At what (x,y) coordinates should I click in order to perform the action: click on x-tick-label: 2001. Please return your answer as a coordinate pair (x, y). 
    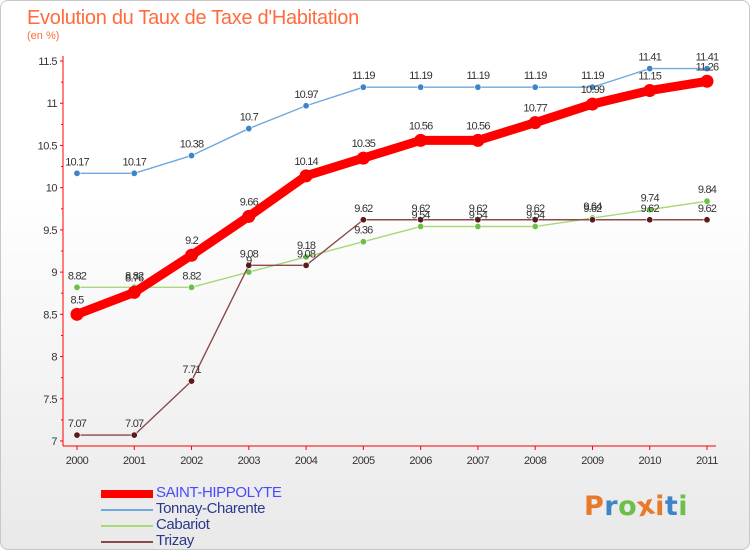
    Looking at the image, I should click on (134, 461).